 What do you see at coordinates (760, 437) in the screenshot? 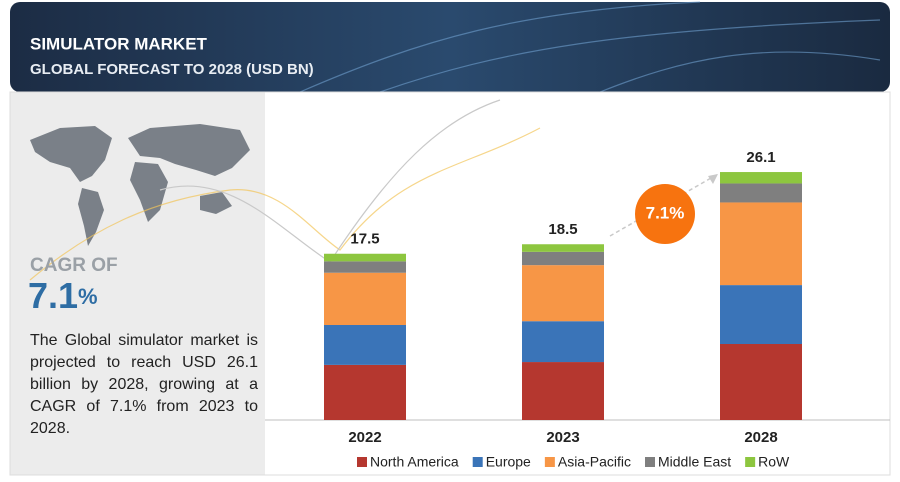
I see `x-tick-label: 2028` at bounding box center [760, 437].